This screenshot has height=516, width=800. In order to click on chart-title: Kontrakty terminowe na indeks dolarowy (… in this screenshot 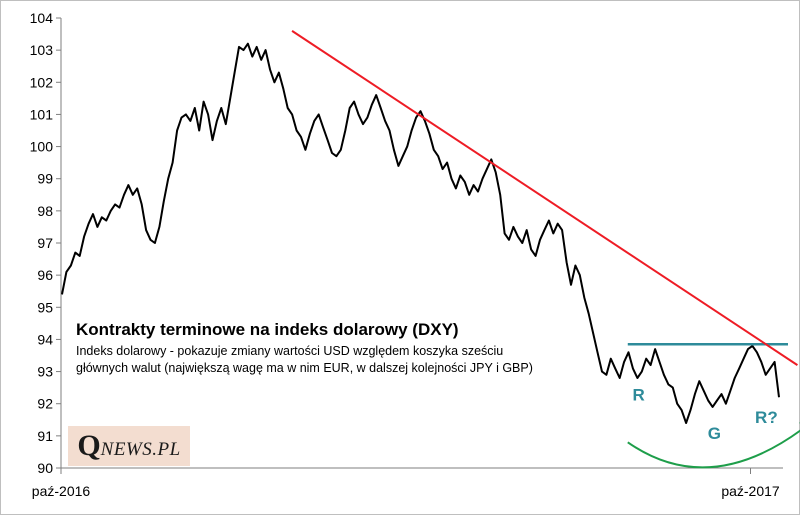, I will do `click(267, 329)`.